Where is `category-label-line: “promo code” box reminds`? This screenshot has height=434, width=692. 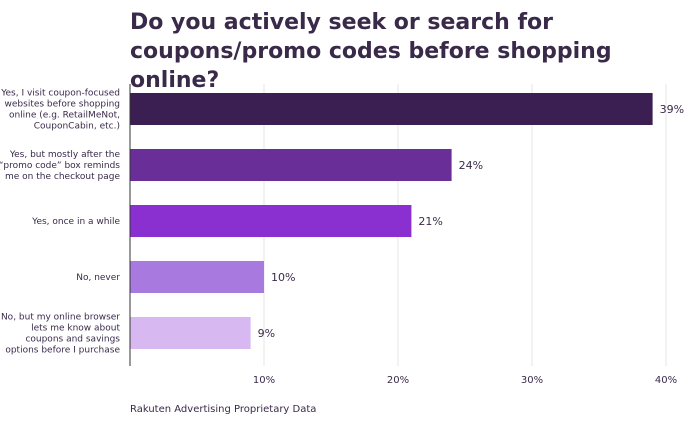 category-label-line: “promo code” box reminds is located at coordinates (60, 166).